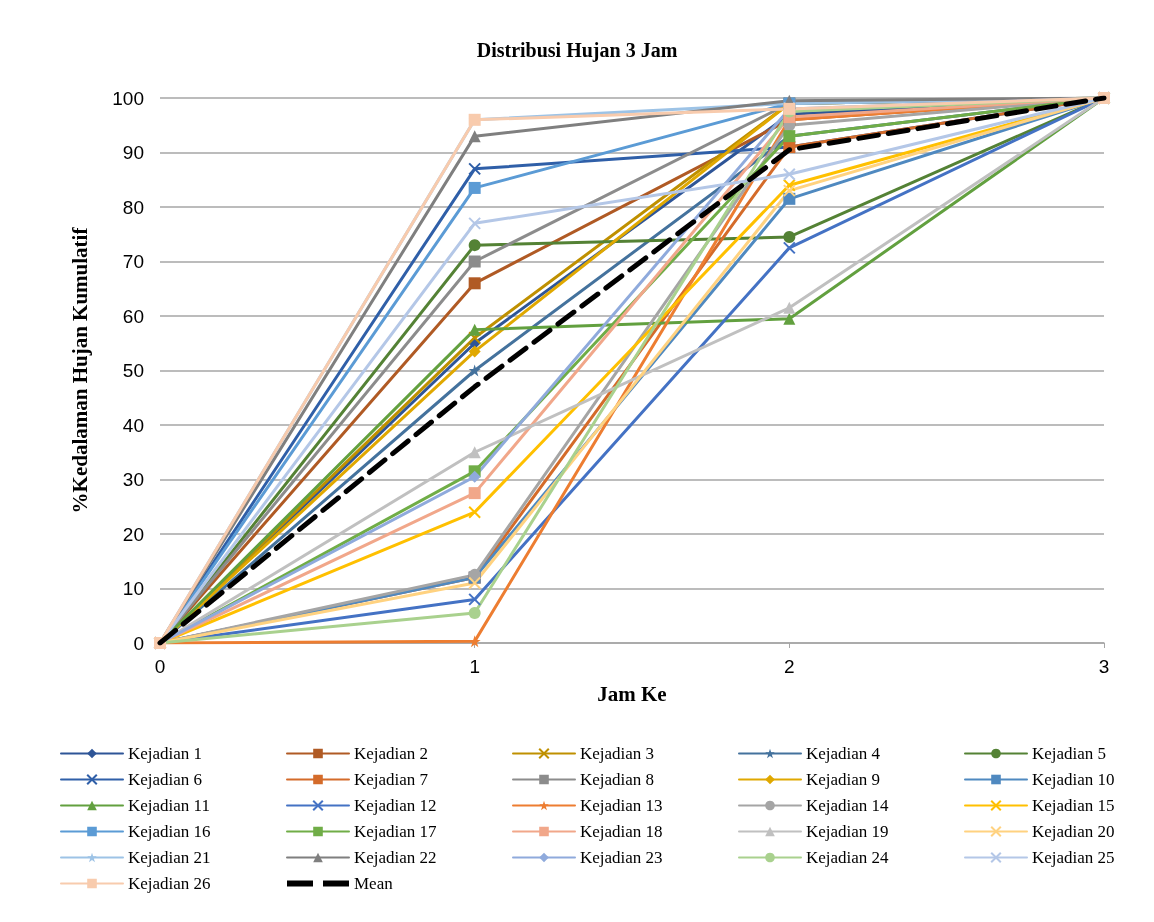 The image size is (1154, 922). I want to click on y-tick-label: 0, so click(138, 643).